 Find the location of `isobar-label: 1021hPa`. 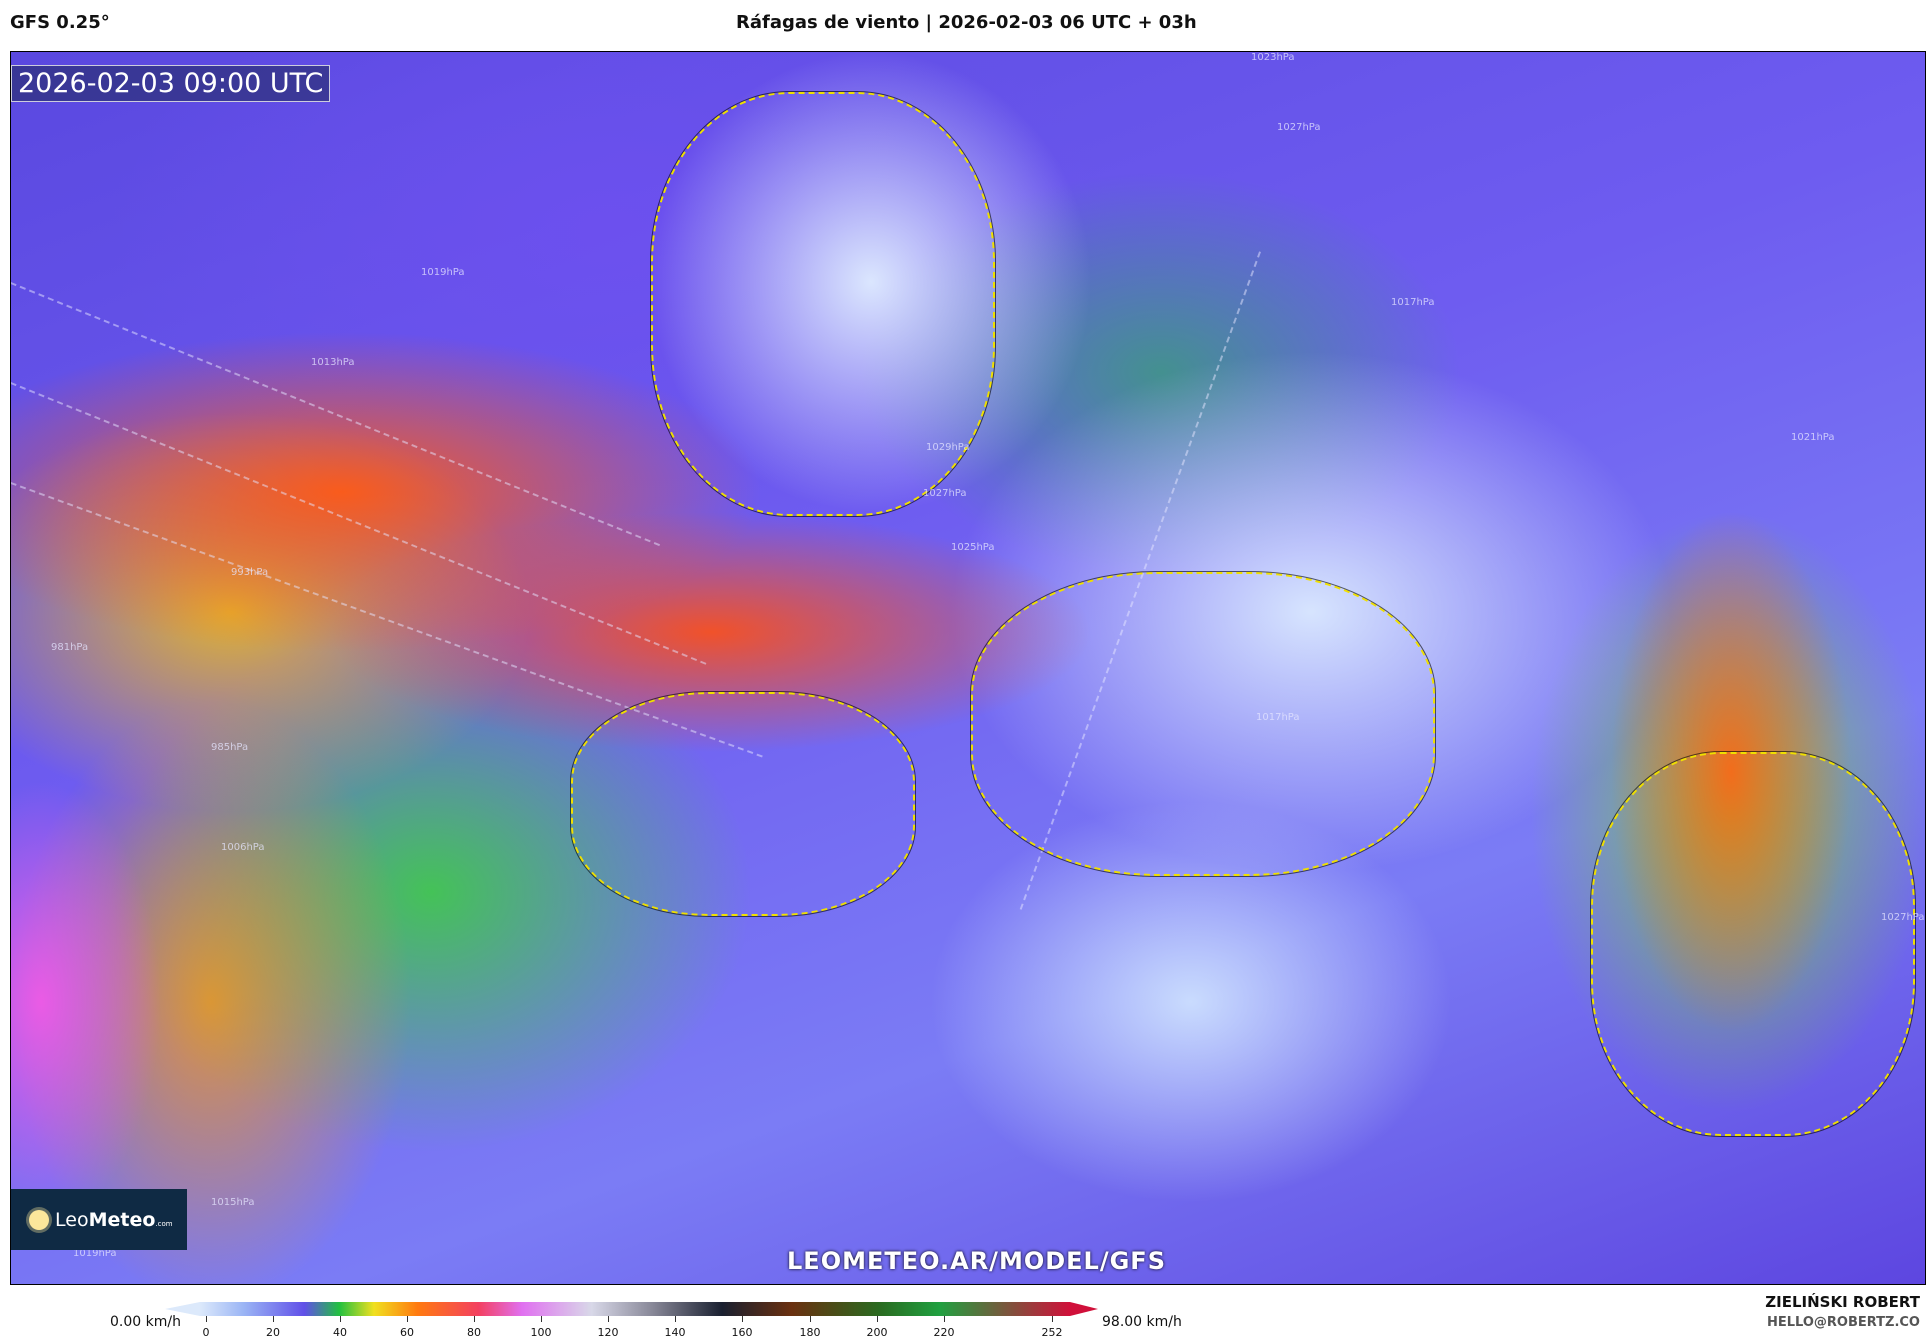

isobar-label: 1021hPa is located at coordinates (1813, 437).